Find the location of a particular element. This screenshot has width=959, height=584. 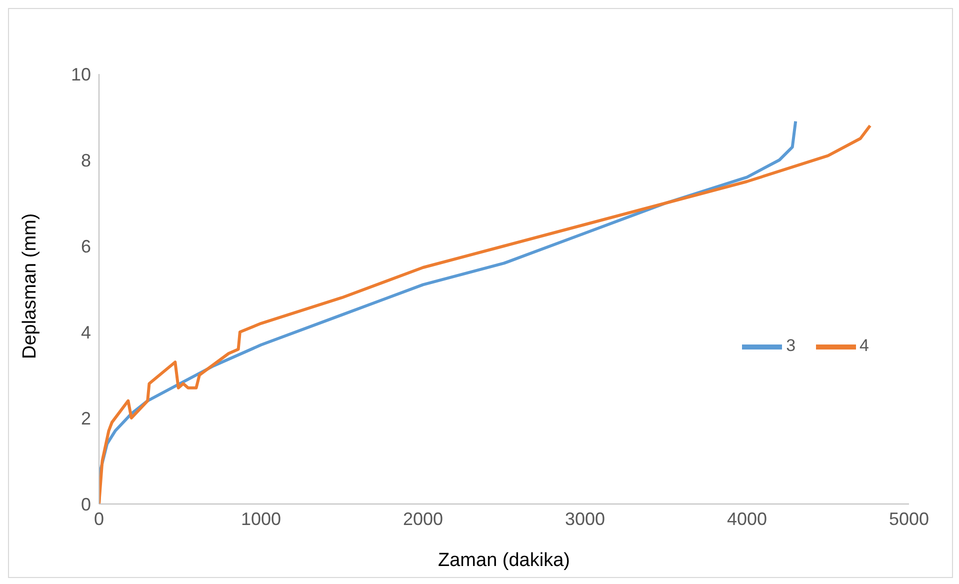

x-tick-label: 5000 is located at coordinates (909, 518).